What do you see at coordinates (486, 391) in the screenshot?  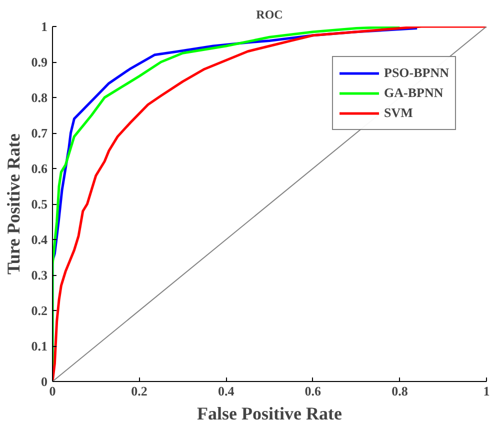 I see `x-tick-label: 1` at bounding box center [486, 391].